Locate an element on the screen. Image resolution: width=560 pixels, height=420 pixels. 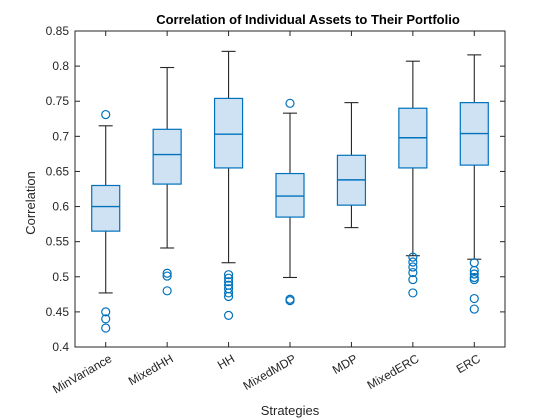
y-axis-label: Correlation is located at coordinates (30, 203).